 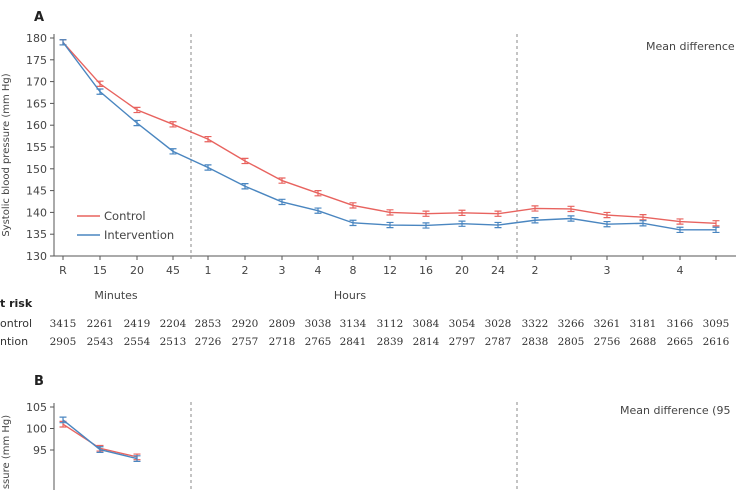 What do you see at coordinates (607, 324) in the screenshot?
I see `at-risk-value: 3261` at bounding box center [607, 324].